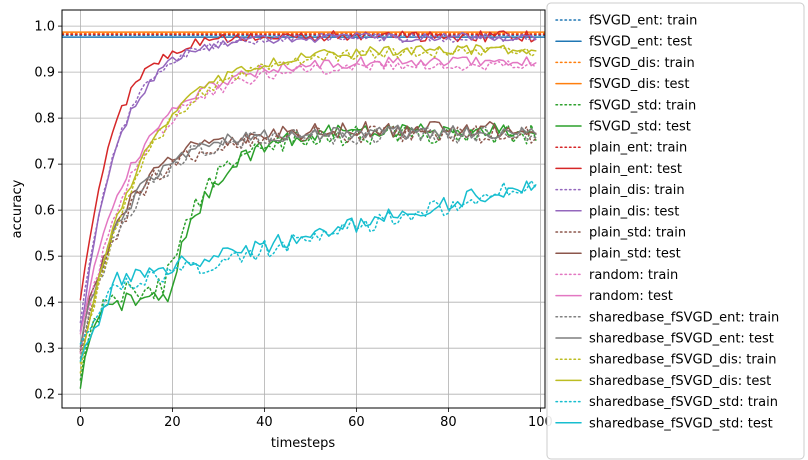 The width and height of the screenshot is (808, 460). Describe the element at coordinates (683, 402) in the screenshot. I see `legend-label-sharedbase-fsvgd-std-train: sharedbase_fSVGD_std: train` at that location.